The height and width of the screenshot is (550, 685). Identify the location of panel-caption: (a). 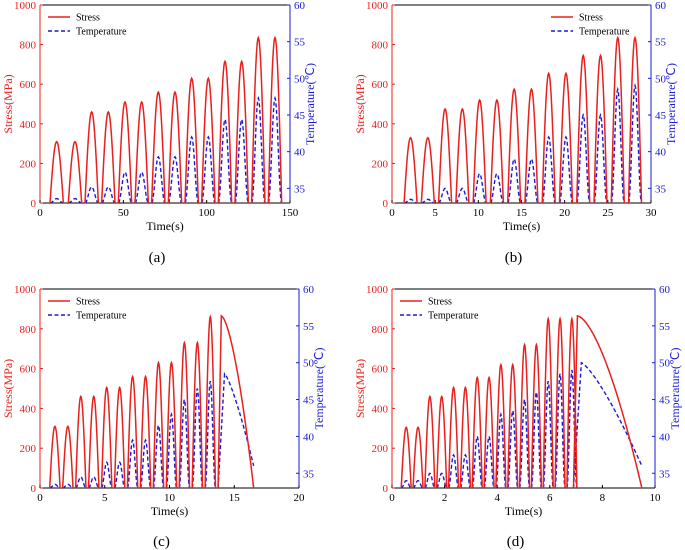
(157, 258).